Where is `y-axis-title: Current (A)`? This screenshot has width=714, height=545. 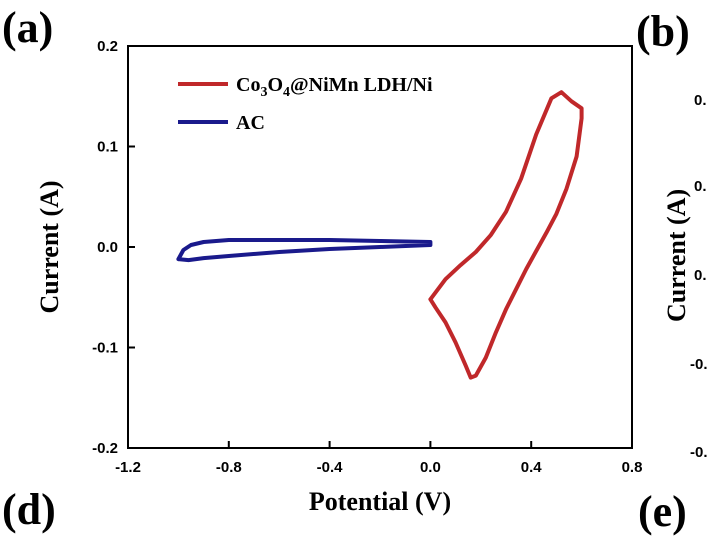
y-axis-title: Current (A) is located at coordinates (49, 246).